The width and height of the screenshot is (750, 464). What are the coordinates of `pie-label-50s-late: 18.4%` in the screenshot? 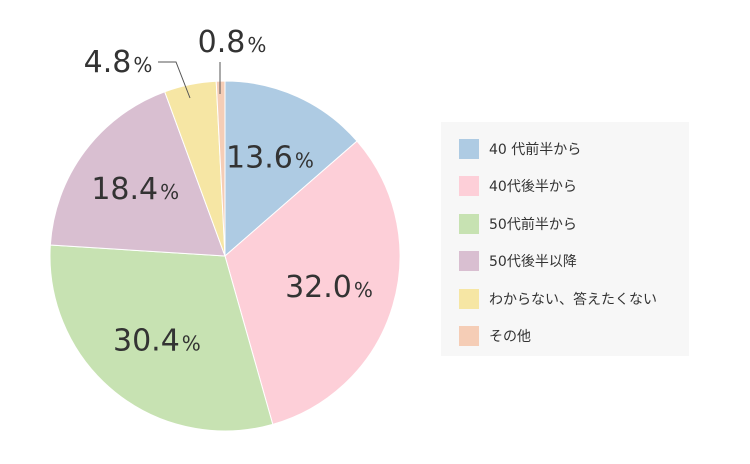 It's located at (135, 189).